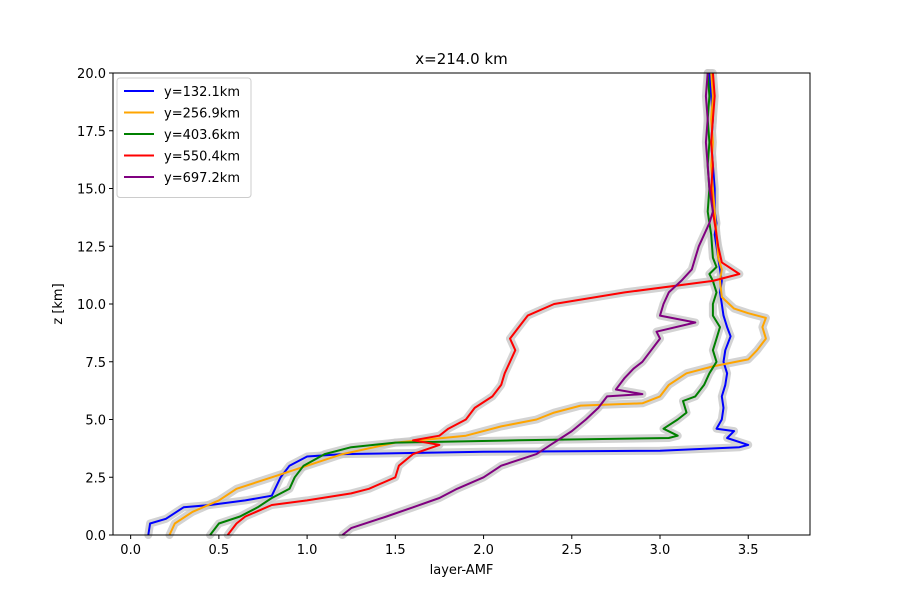 The image size is (900, 600). Describe the element at coordinates (130, 550) in the screenshot. I see `x-tick-label: 0.0` at that location.